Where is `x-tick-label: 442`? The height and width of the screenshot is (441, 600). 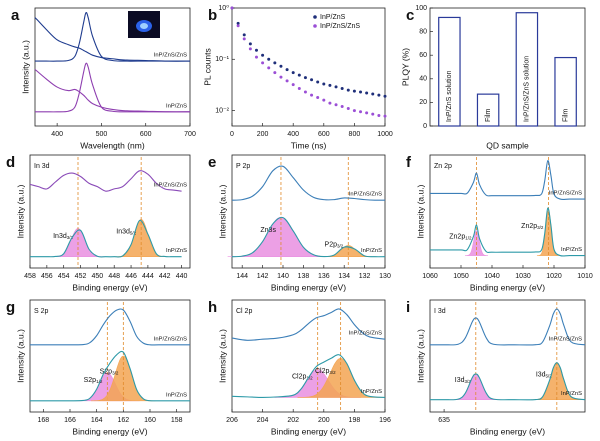
x-tick-label: 442 is located at coordinates (165, 276).